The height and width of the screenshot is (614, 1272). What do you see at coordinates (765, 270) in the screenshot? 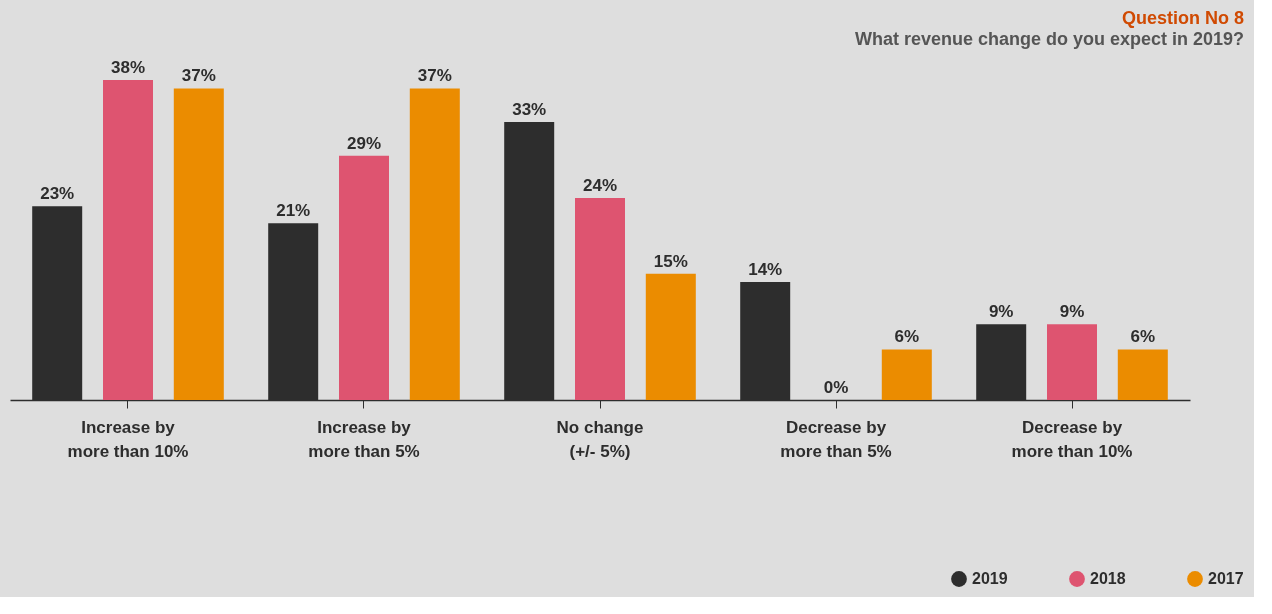
I see `data-label: 14%` at bounding box center [765, 270].